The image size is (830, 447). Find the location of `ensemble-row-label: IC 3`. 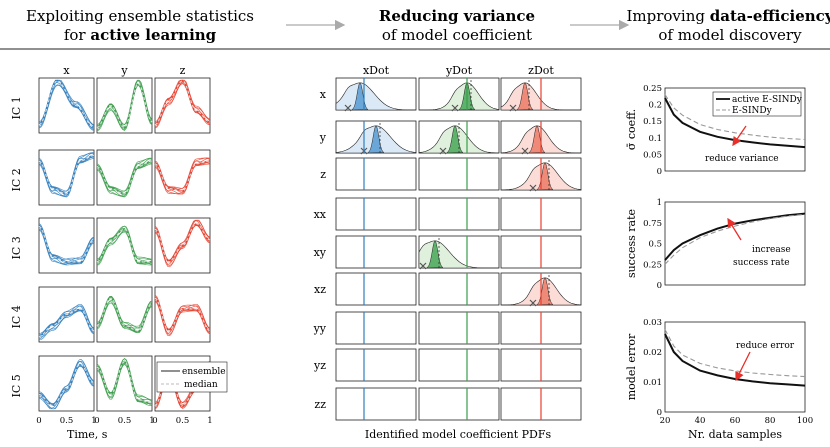

ensemble-row-label: IC 3 is located at coordinates (16, 247).